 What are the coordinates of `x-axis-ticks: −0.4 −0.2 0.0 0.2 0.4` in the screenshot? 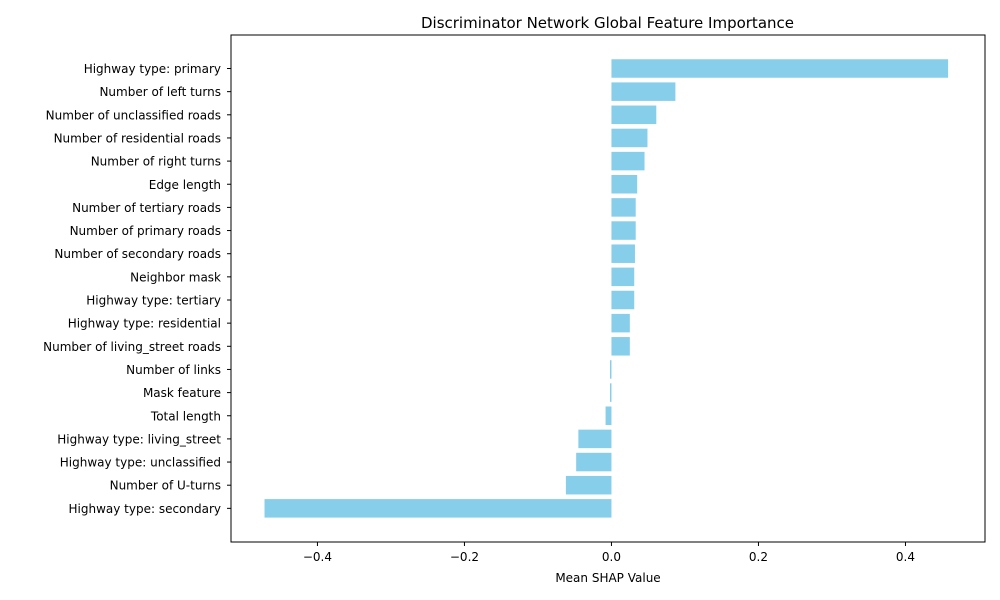 It's located at (609, 553).